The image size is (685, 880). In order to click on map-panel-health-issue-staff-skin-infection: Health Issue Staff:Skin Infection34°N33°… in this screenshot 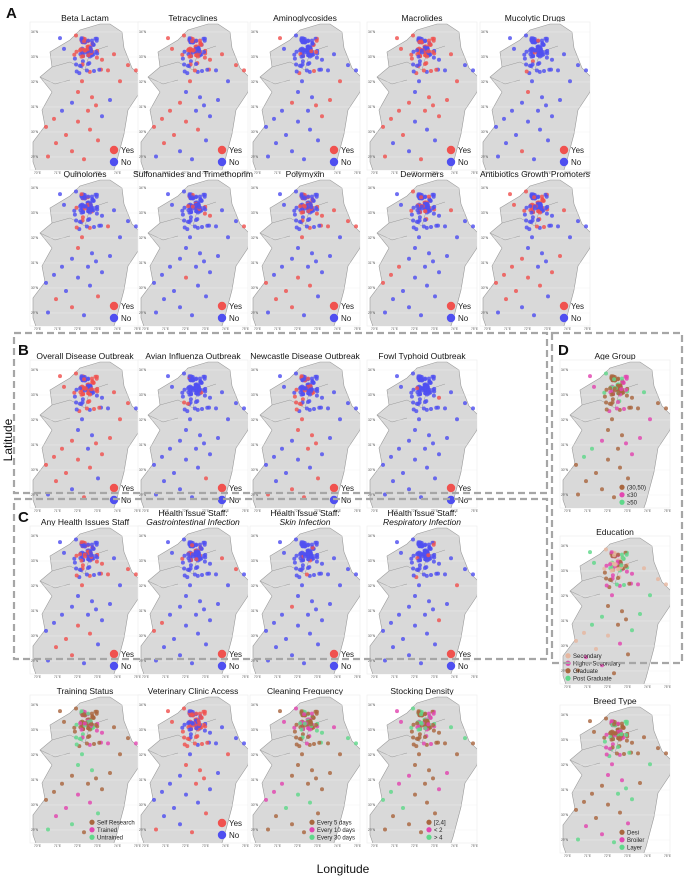, I will do `click(305, 593)`.